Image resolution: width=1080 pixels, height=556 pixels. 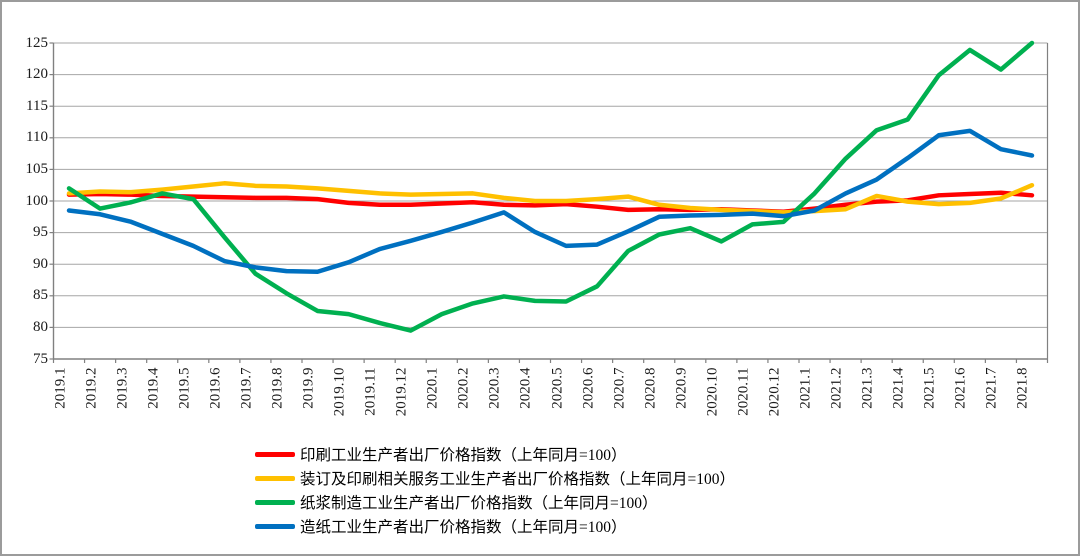 What do you see at coordinates (215, 388) in the screenshot?
I see `x-tick-label: 2019.6` at bounding box center [215, 388].